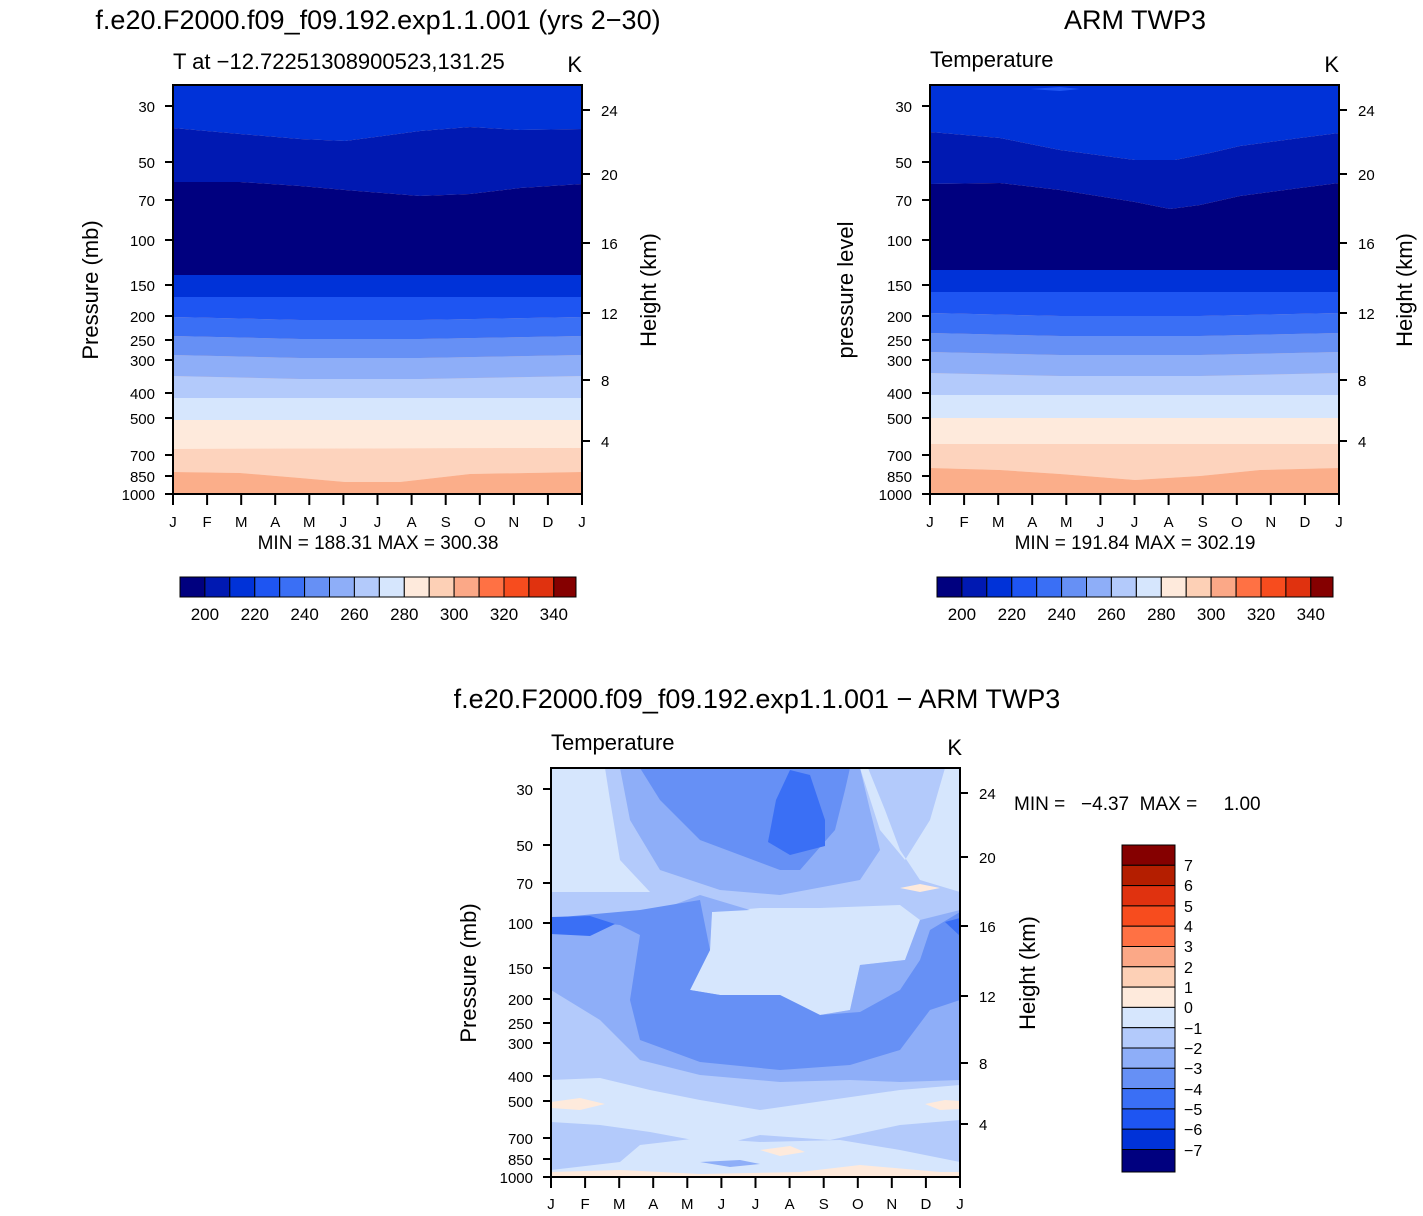 The height and width of the screenshot is (1216, 1423). What do you see at coordinates (1188, 886) in the screenshot?
I see `colorbar-label: 6` at bounding box center [1188, 886].